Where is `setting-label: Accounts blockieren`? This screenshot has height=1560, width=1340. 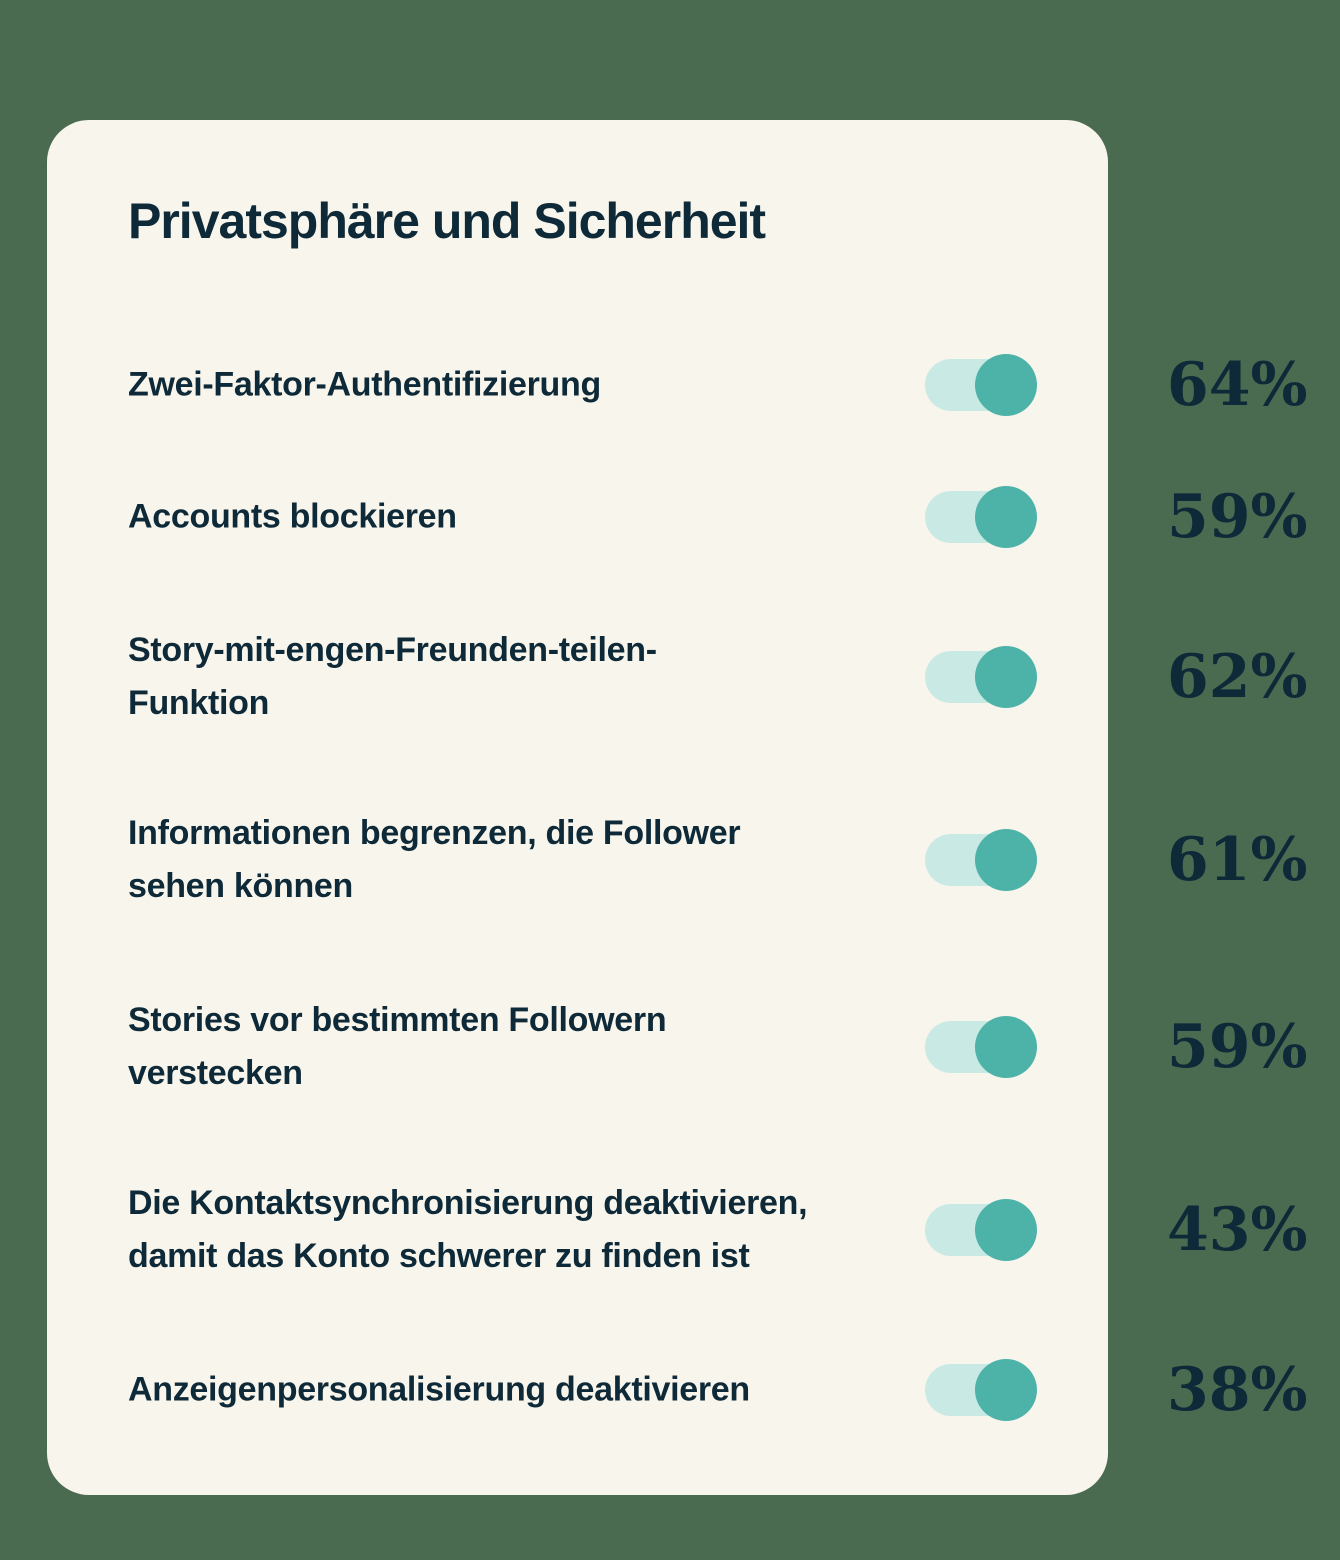
setting-label: Accounts blockieren is located at coordinates (292, 516).